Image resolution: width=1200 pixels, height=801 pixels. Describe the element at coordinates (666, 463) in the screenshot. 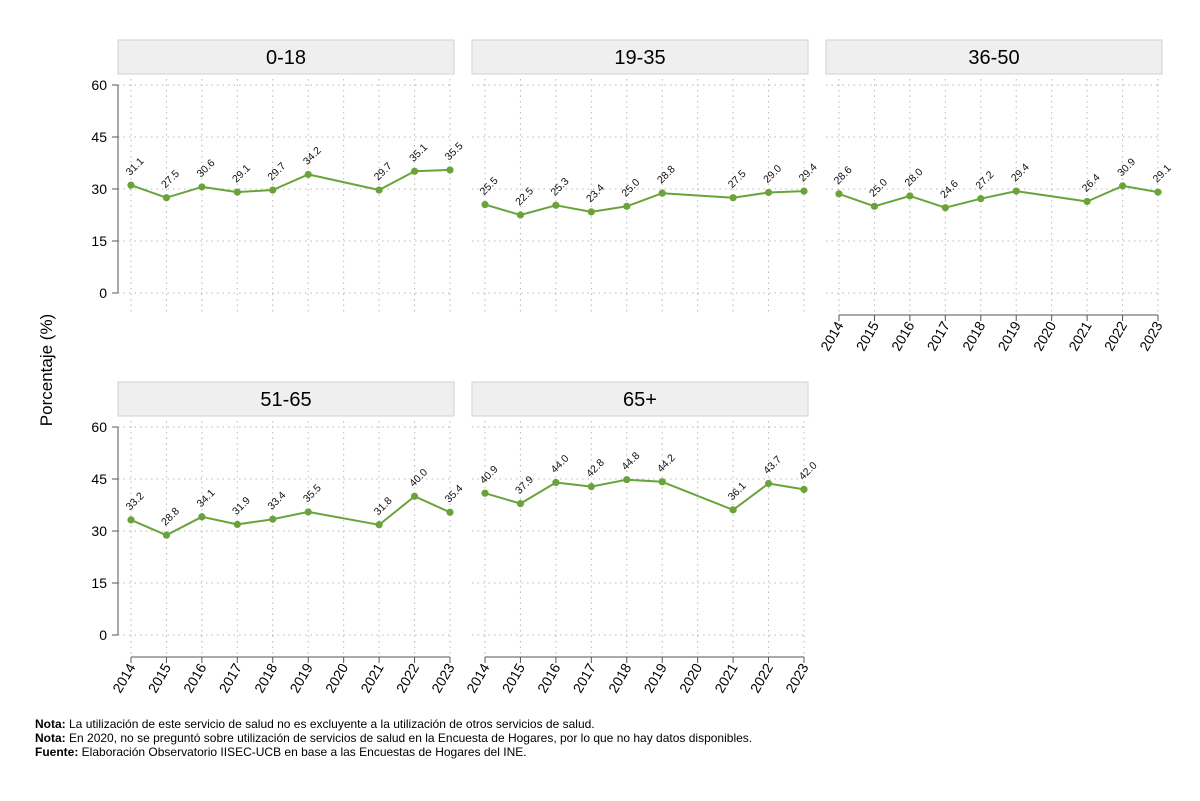

I see `data-label: 44.2` at that location.